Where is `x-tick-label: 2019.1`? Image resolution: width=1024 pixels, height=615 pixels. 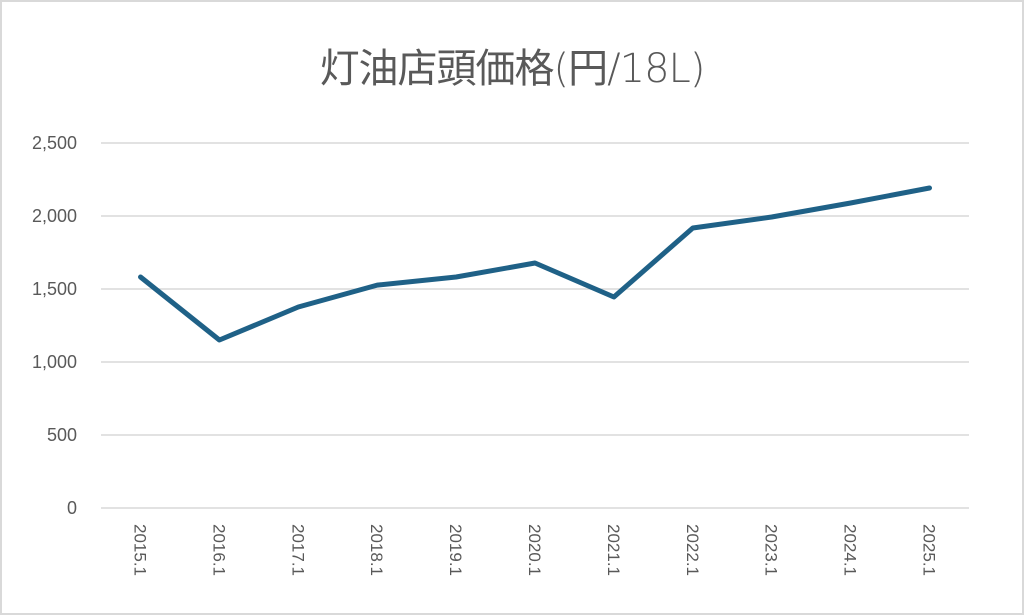 x-tick-label: 2019.1 is located at coordinates (455, 550).